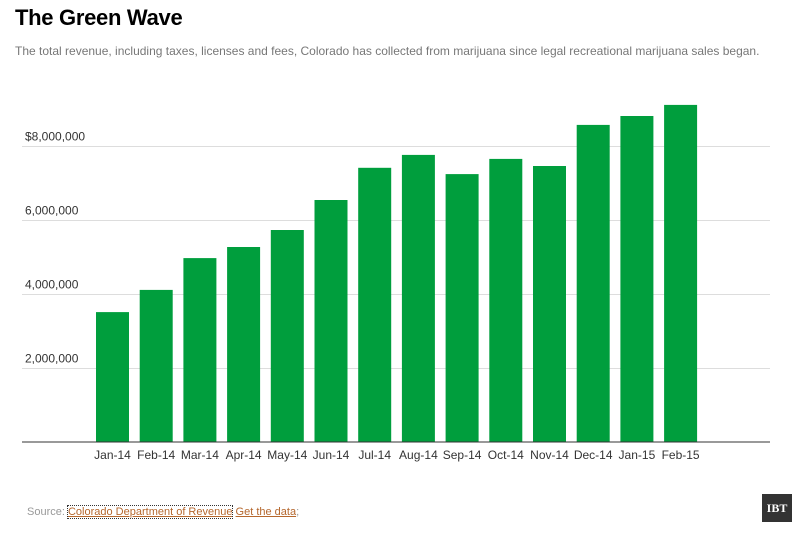 This screenshot has height=543, width=809. Describe the element at coordinates (374, 455) in the screenshot. I see `x-tick-label: Jul-14` at that location.